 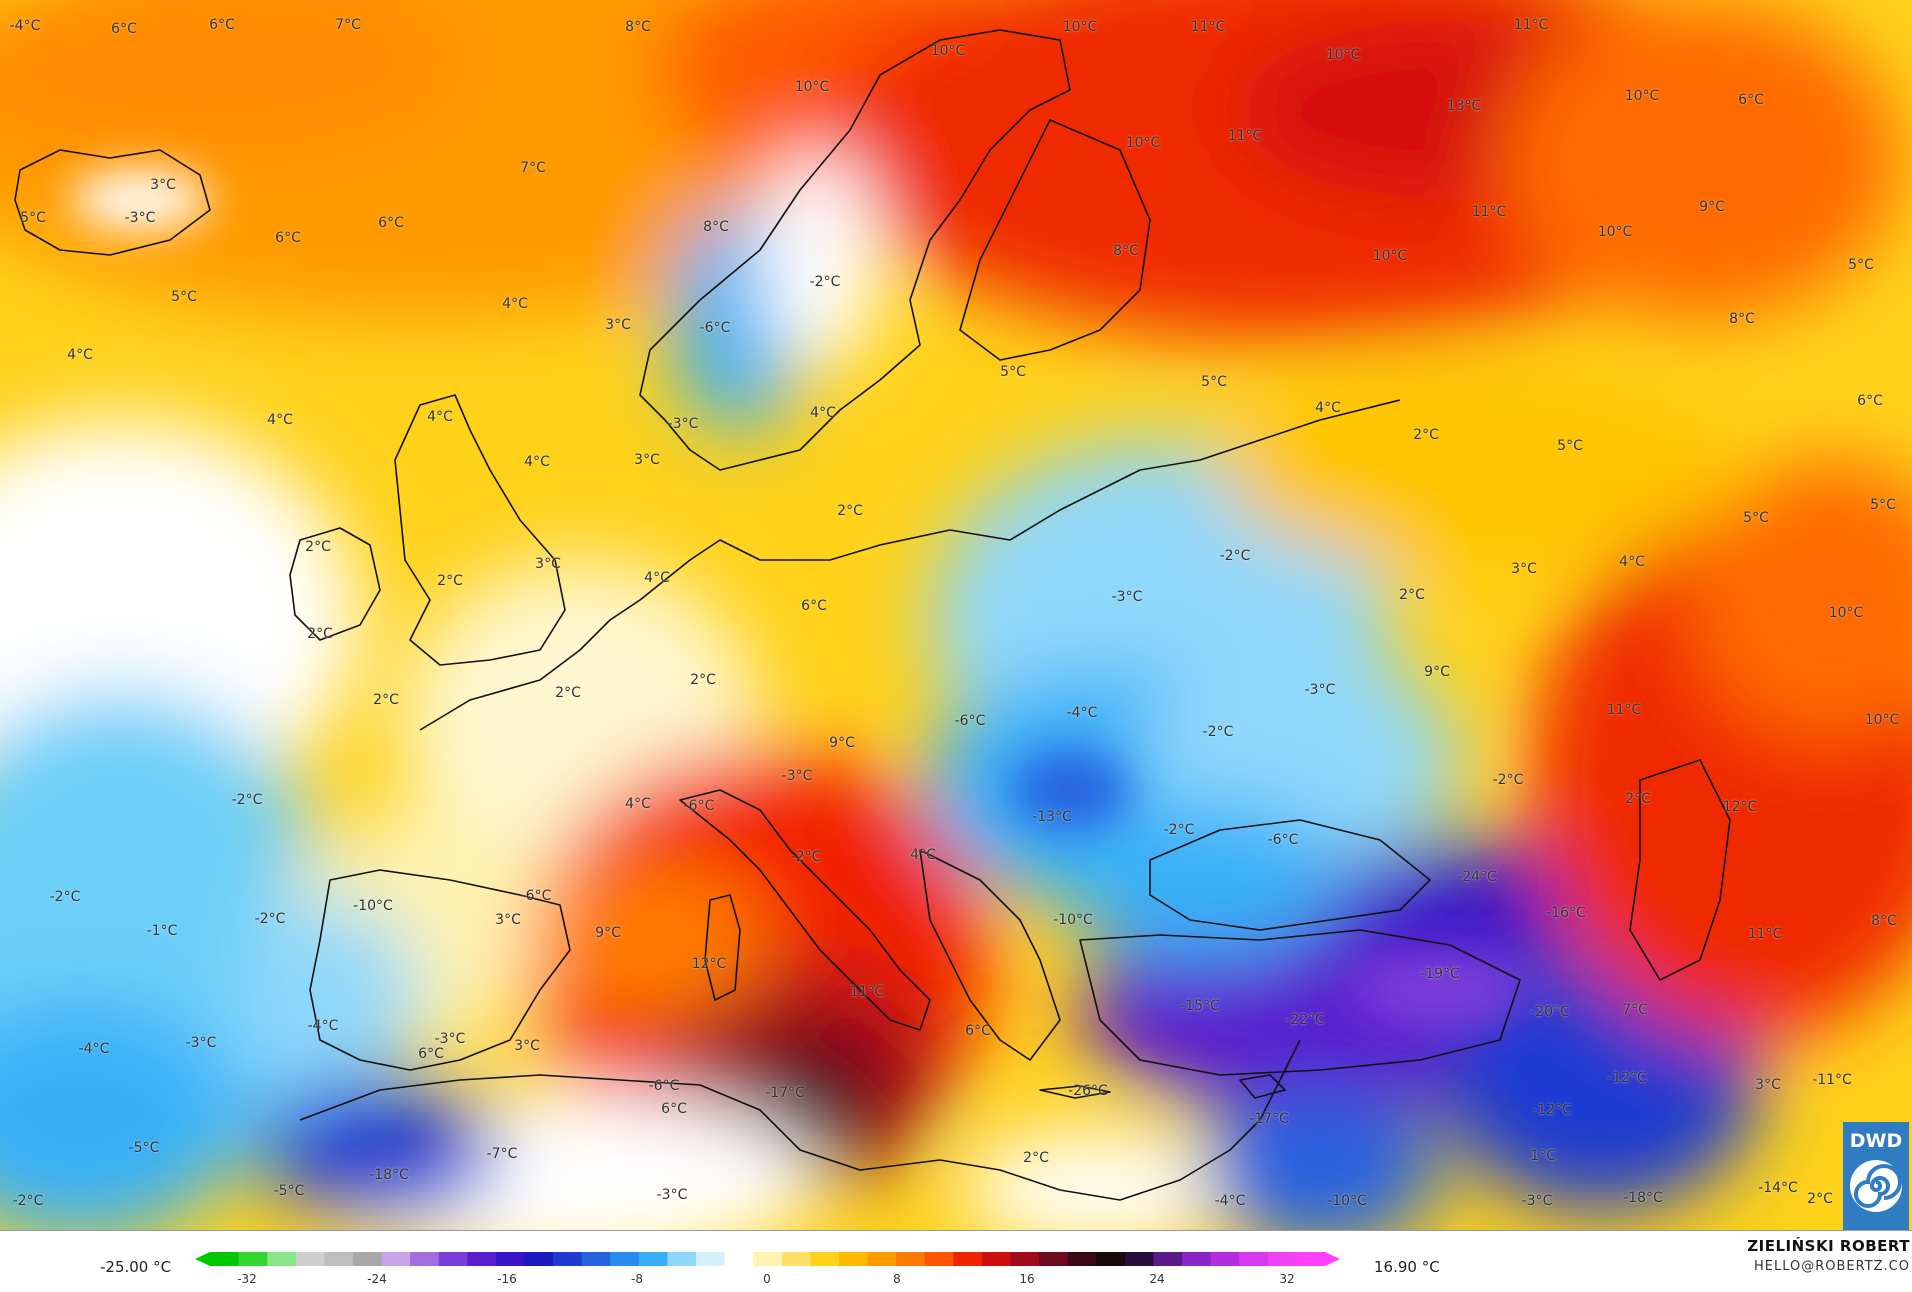 What do you see at coordinates (1052, 817) in the screenshot?
I see `temperature-label: -13°C` at bounding box center [1052, 817].